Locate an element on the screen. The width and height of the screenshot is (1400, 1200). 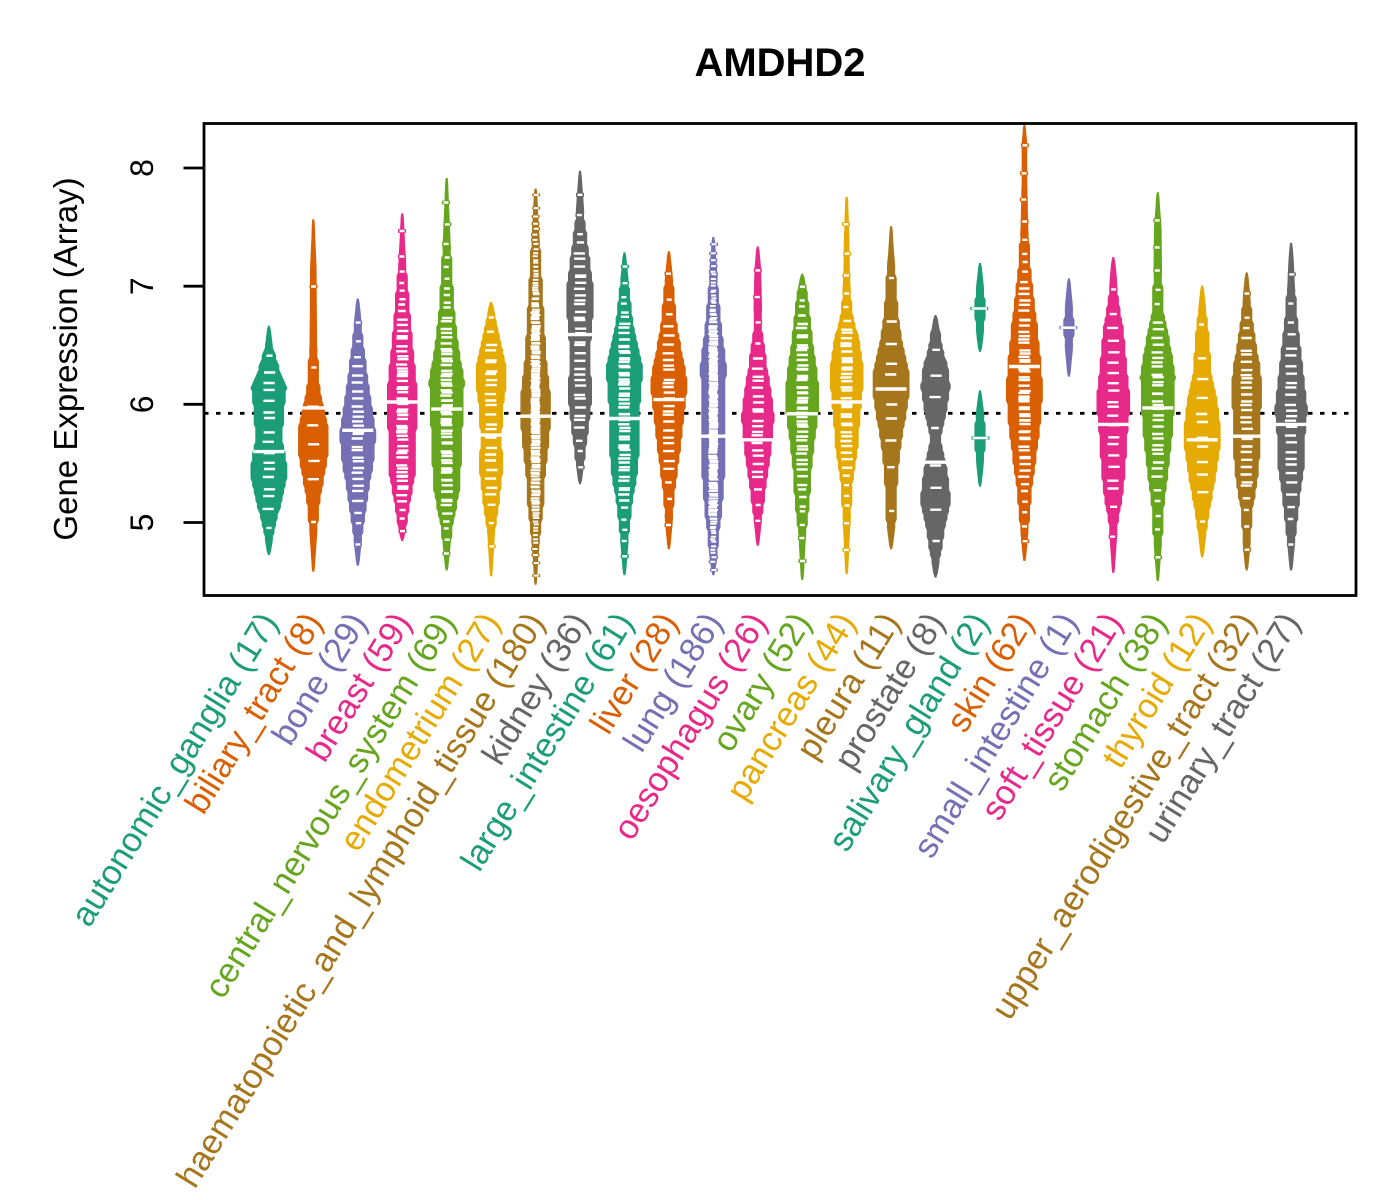
svg-text: 7 is located at coordinates (142, 286).